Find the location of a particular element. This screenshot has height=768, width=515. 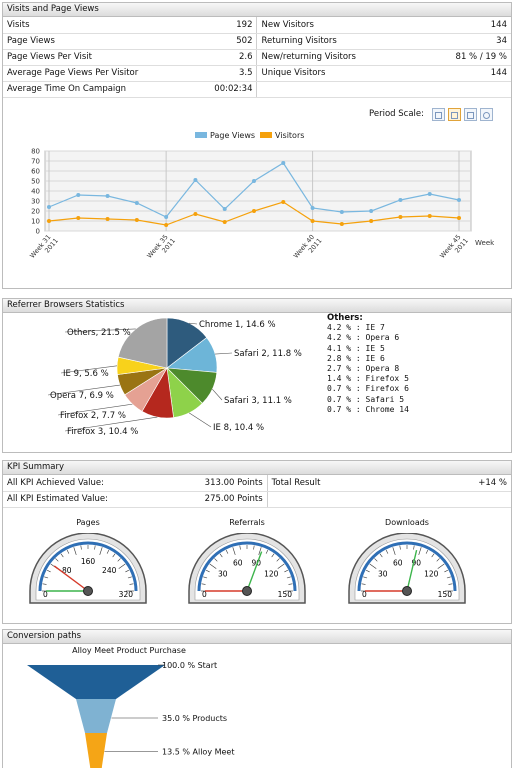

gauge-hub is located at coordinates (407, 591).